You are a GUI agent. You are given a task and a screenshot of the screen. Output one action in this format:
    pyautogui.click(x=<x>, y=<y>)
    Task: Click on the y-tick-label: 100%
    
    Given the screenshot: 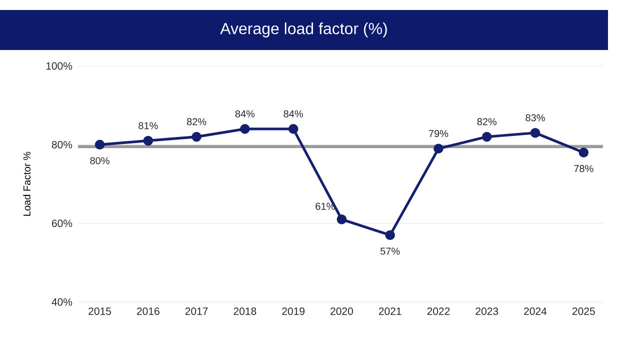 What is the action you would take?
    pyautogui.click(x=59, y=66)
    